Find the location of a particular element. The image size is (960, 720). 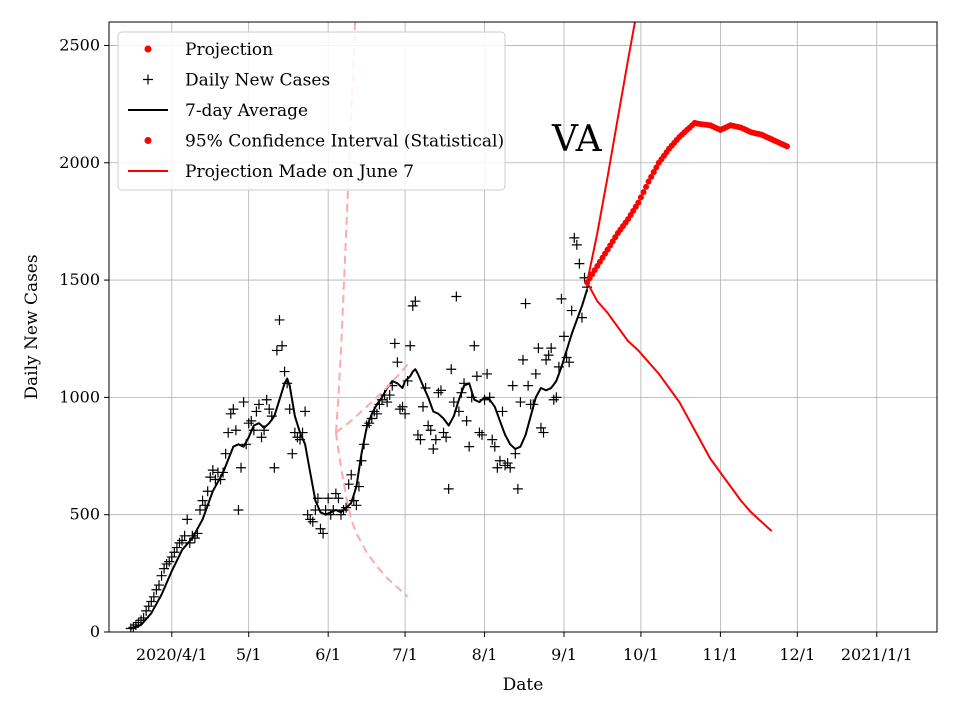

x-tick-label: 10/1 is located at coordinates (641, 654).